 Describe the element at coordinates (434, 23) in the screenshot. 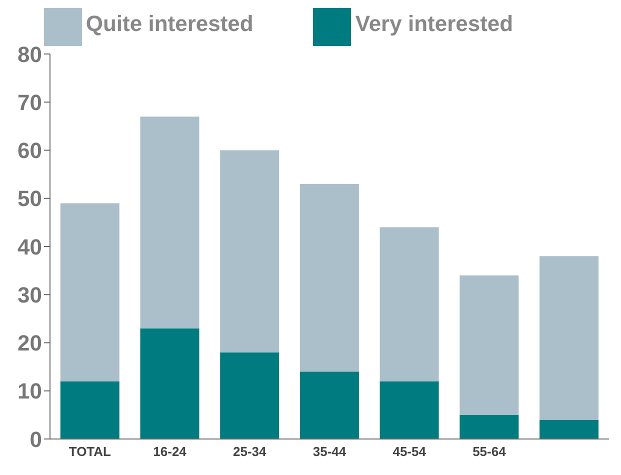

I see `legend-label: Very interested` at that location.